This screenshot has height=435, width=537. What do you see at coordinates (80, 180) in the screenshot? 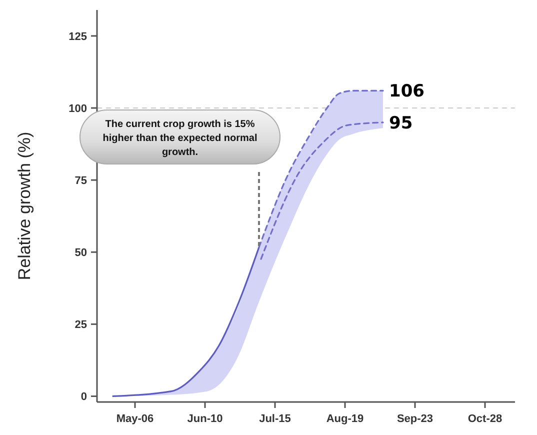
I see `y-tick-label: 75` at bounding box center [80, 180].